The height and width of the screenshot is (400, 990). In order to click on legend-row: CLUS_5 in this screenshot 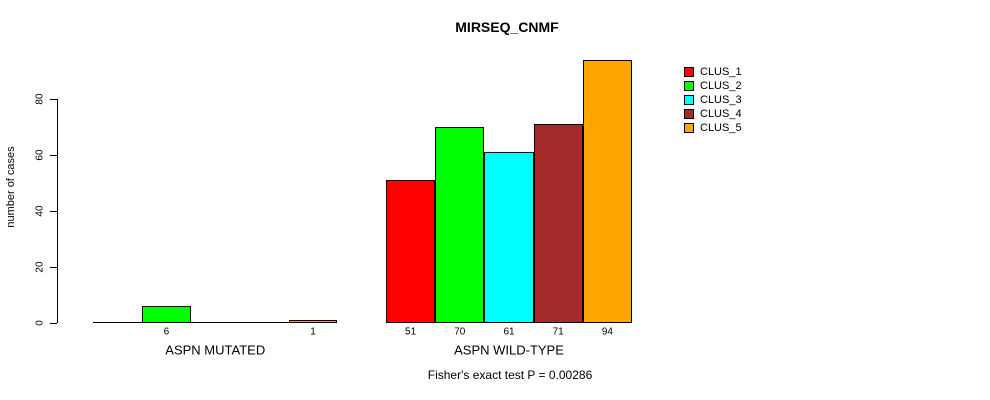, I will do `click(713, 128)`.